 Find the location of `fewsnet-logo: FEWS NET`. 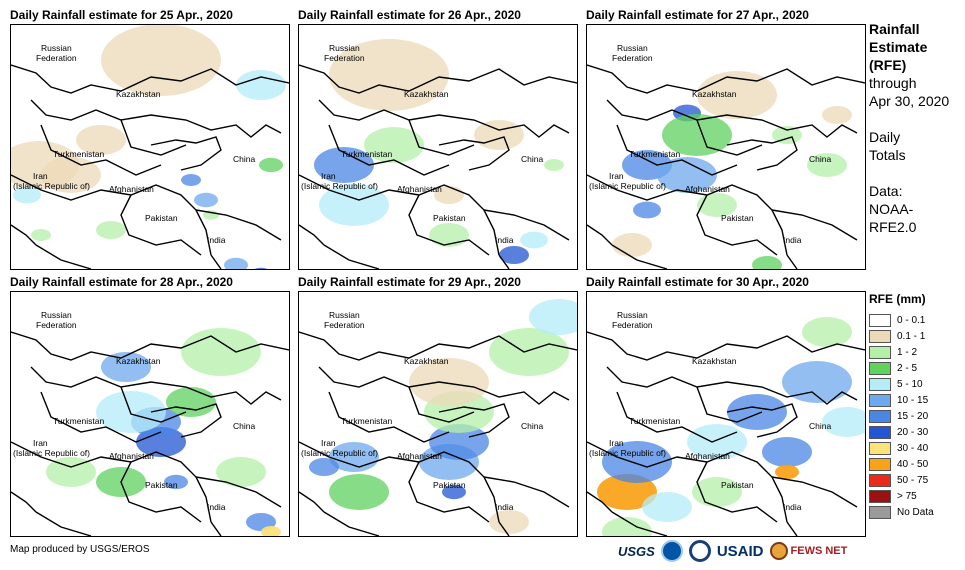

fewsnet-logo: FEWS NET is located at coordinates (808, 551).